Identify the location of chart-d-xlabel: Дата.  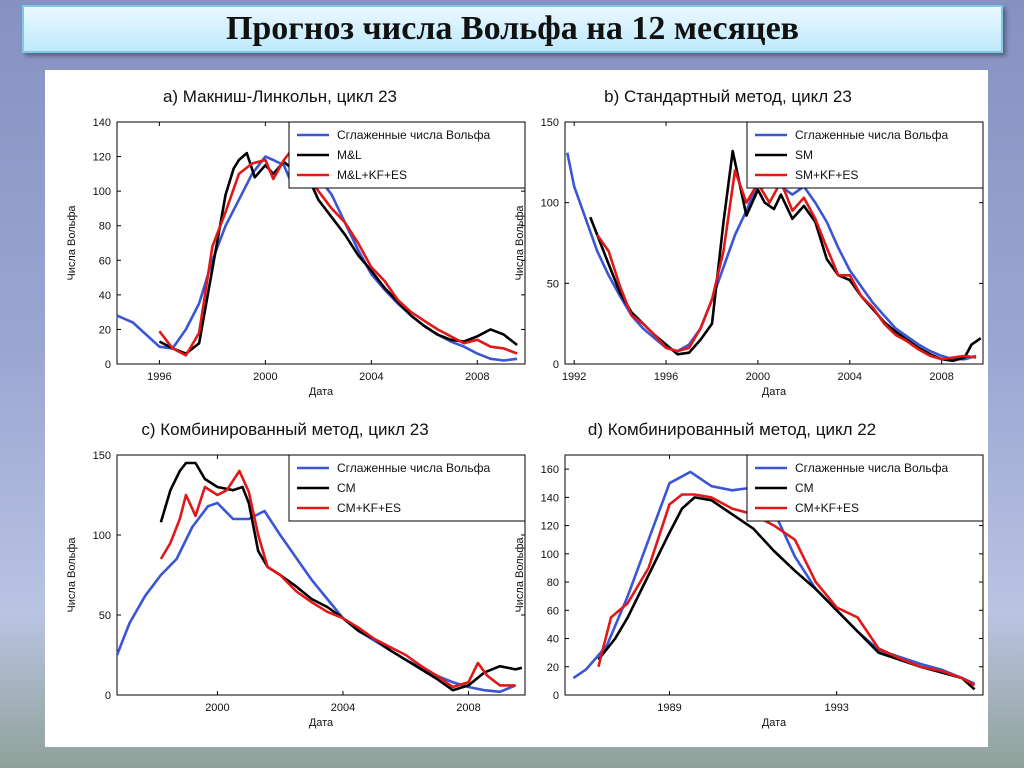
(774, 723).